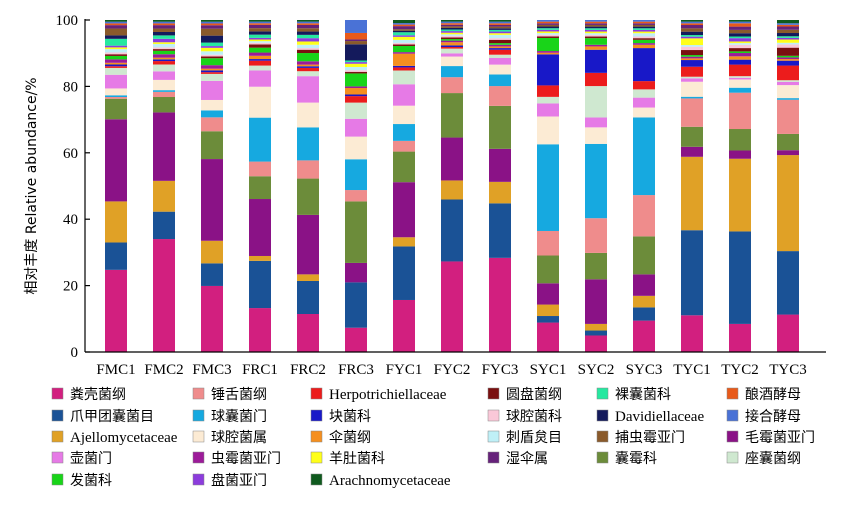 Image resolution: width=844 pixels, height=511 pixels. I want to click on y-axis-label-group: 相对丰度 Relative abundance/%, so click(32, 185).